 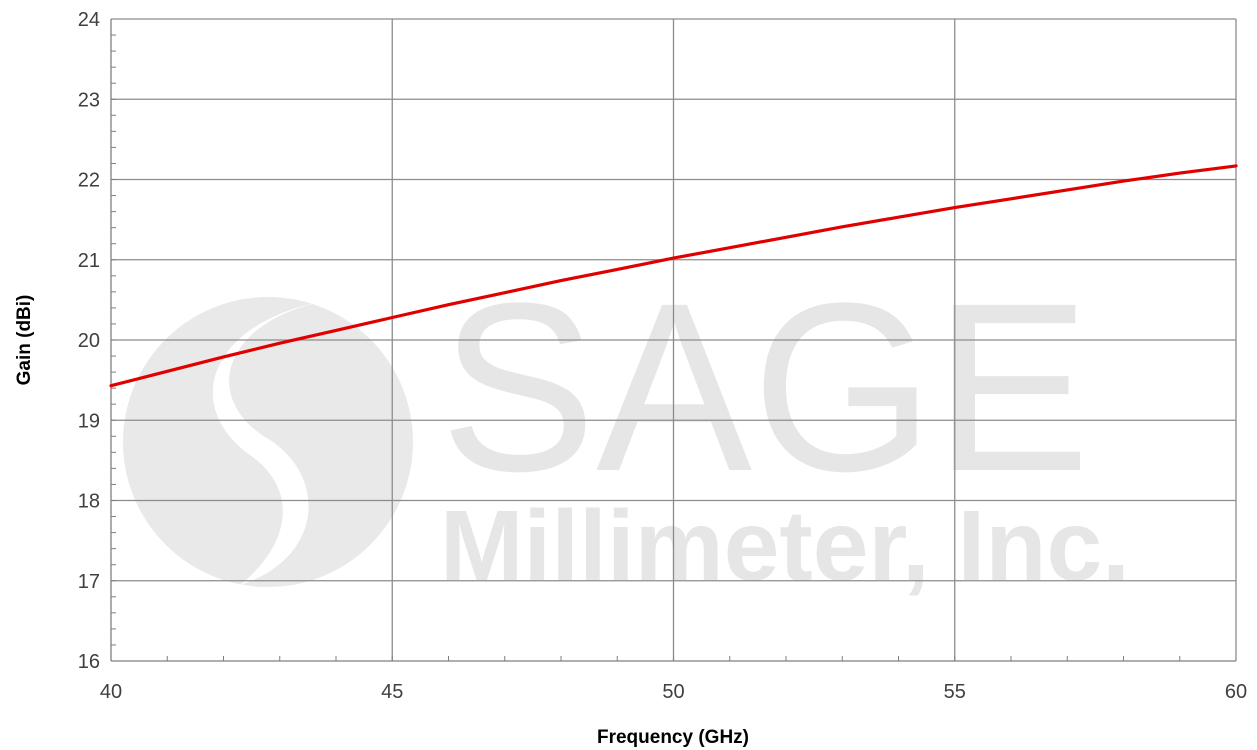 I want to click on x-tick-label-55: 55, so click(x=955, y=692).